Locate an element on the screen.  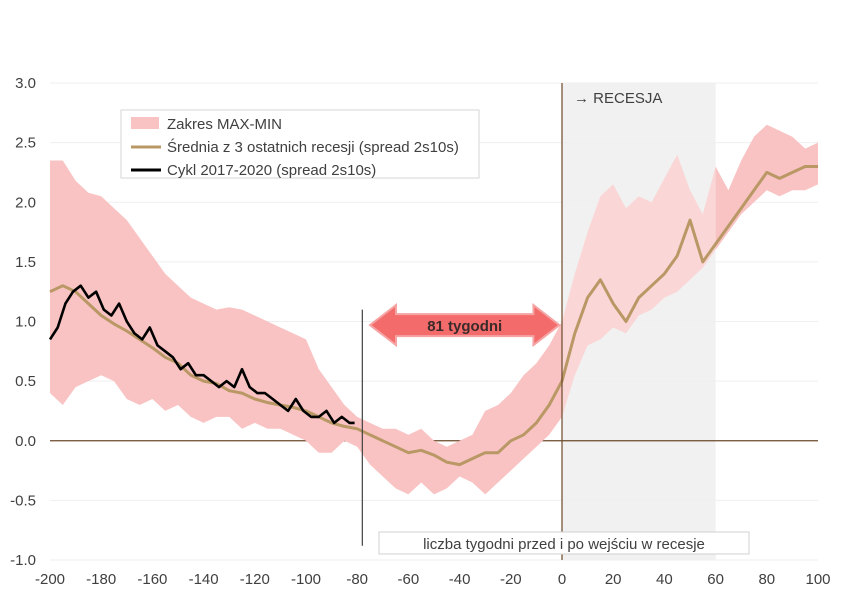
x-tick-label: 0 is located at coordinates (562, 579).